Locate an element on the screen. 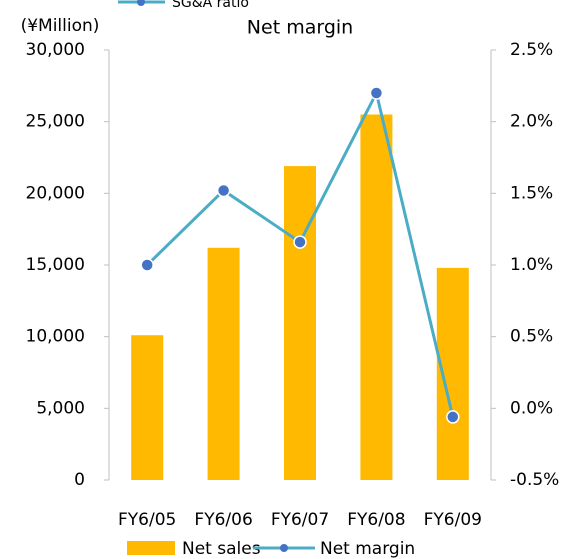 The image size is (580, 559). y2-tick-label: 2.0% is located at coordinates (531, 122).